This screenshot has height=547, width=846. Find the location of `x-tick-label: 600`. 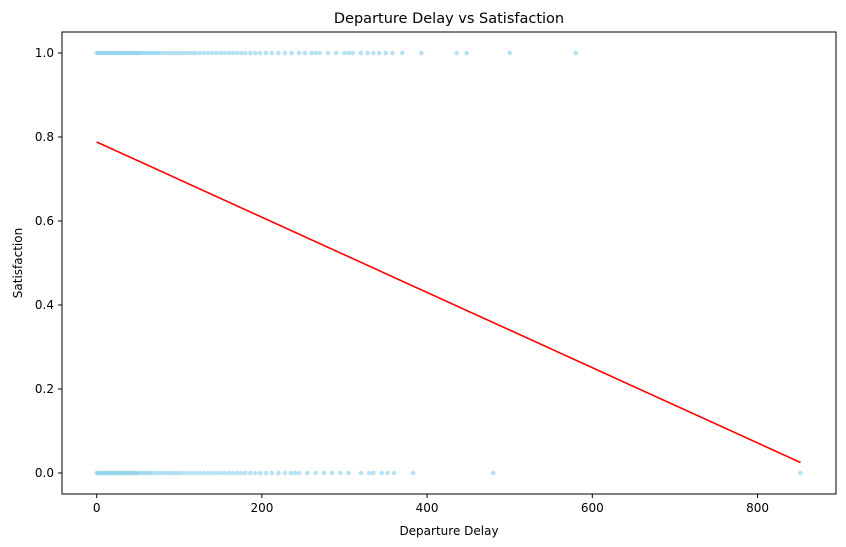

x-tick-label: 600 is located at coordinates (592, 508).